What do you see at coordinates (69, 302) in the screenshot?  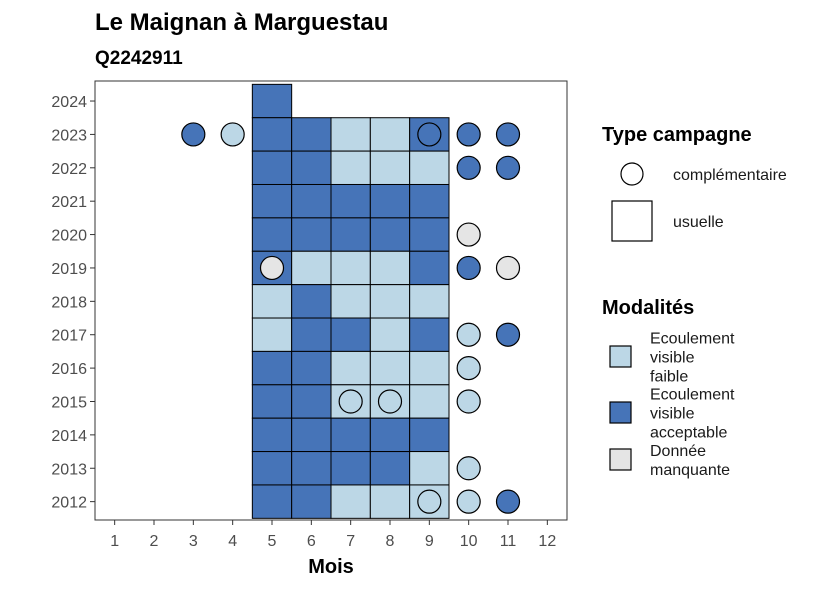 I see `y-tick-label: 2018` at bounding box center [69, 302].